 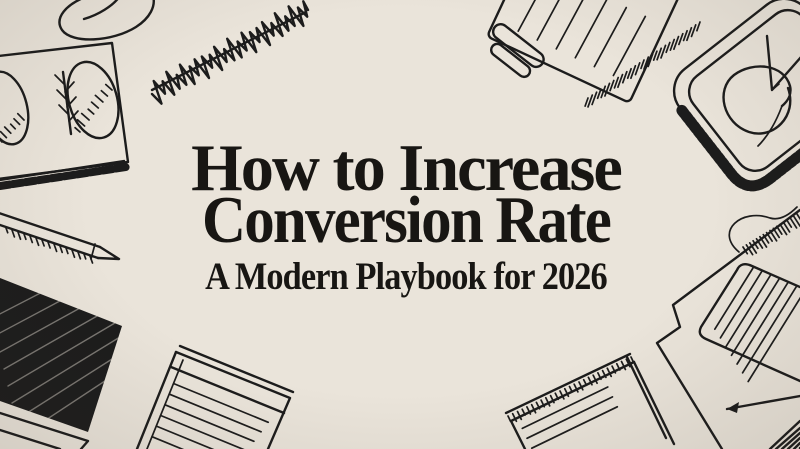 What do you see at coordinates (407, 220) in the screenshot?
I see `page-title-line2: Conversion Rate` at bounding box center [407, 220].